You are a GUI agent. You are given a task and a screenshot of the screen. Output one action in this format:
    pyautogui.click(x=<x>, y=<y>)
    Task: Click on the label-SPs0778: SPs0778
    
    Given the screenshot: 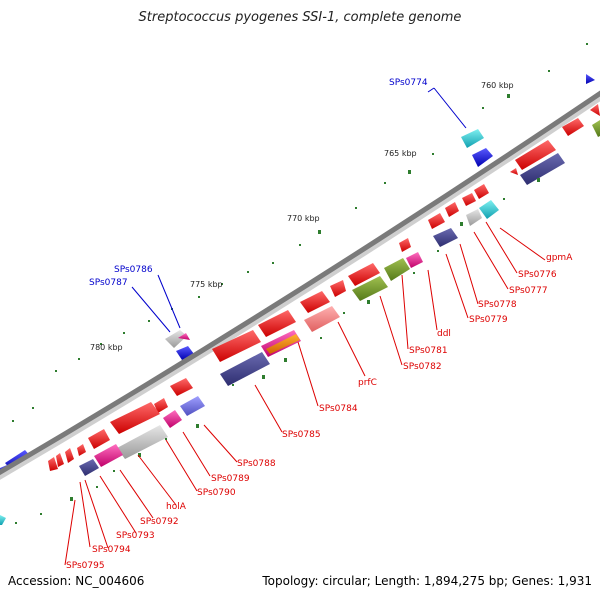 What is the action you would take?
    pyautogui.click(x=497, y=305)
    